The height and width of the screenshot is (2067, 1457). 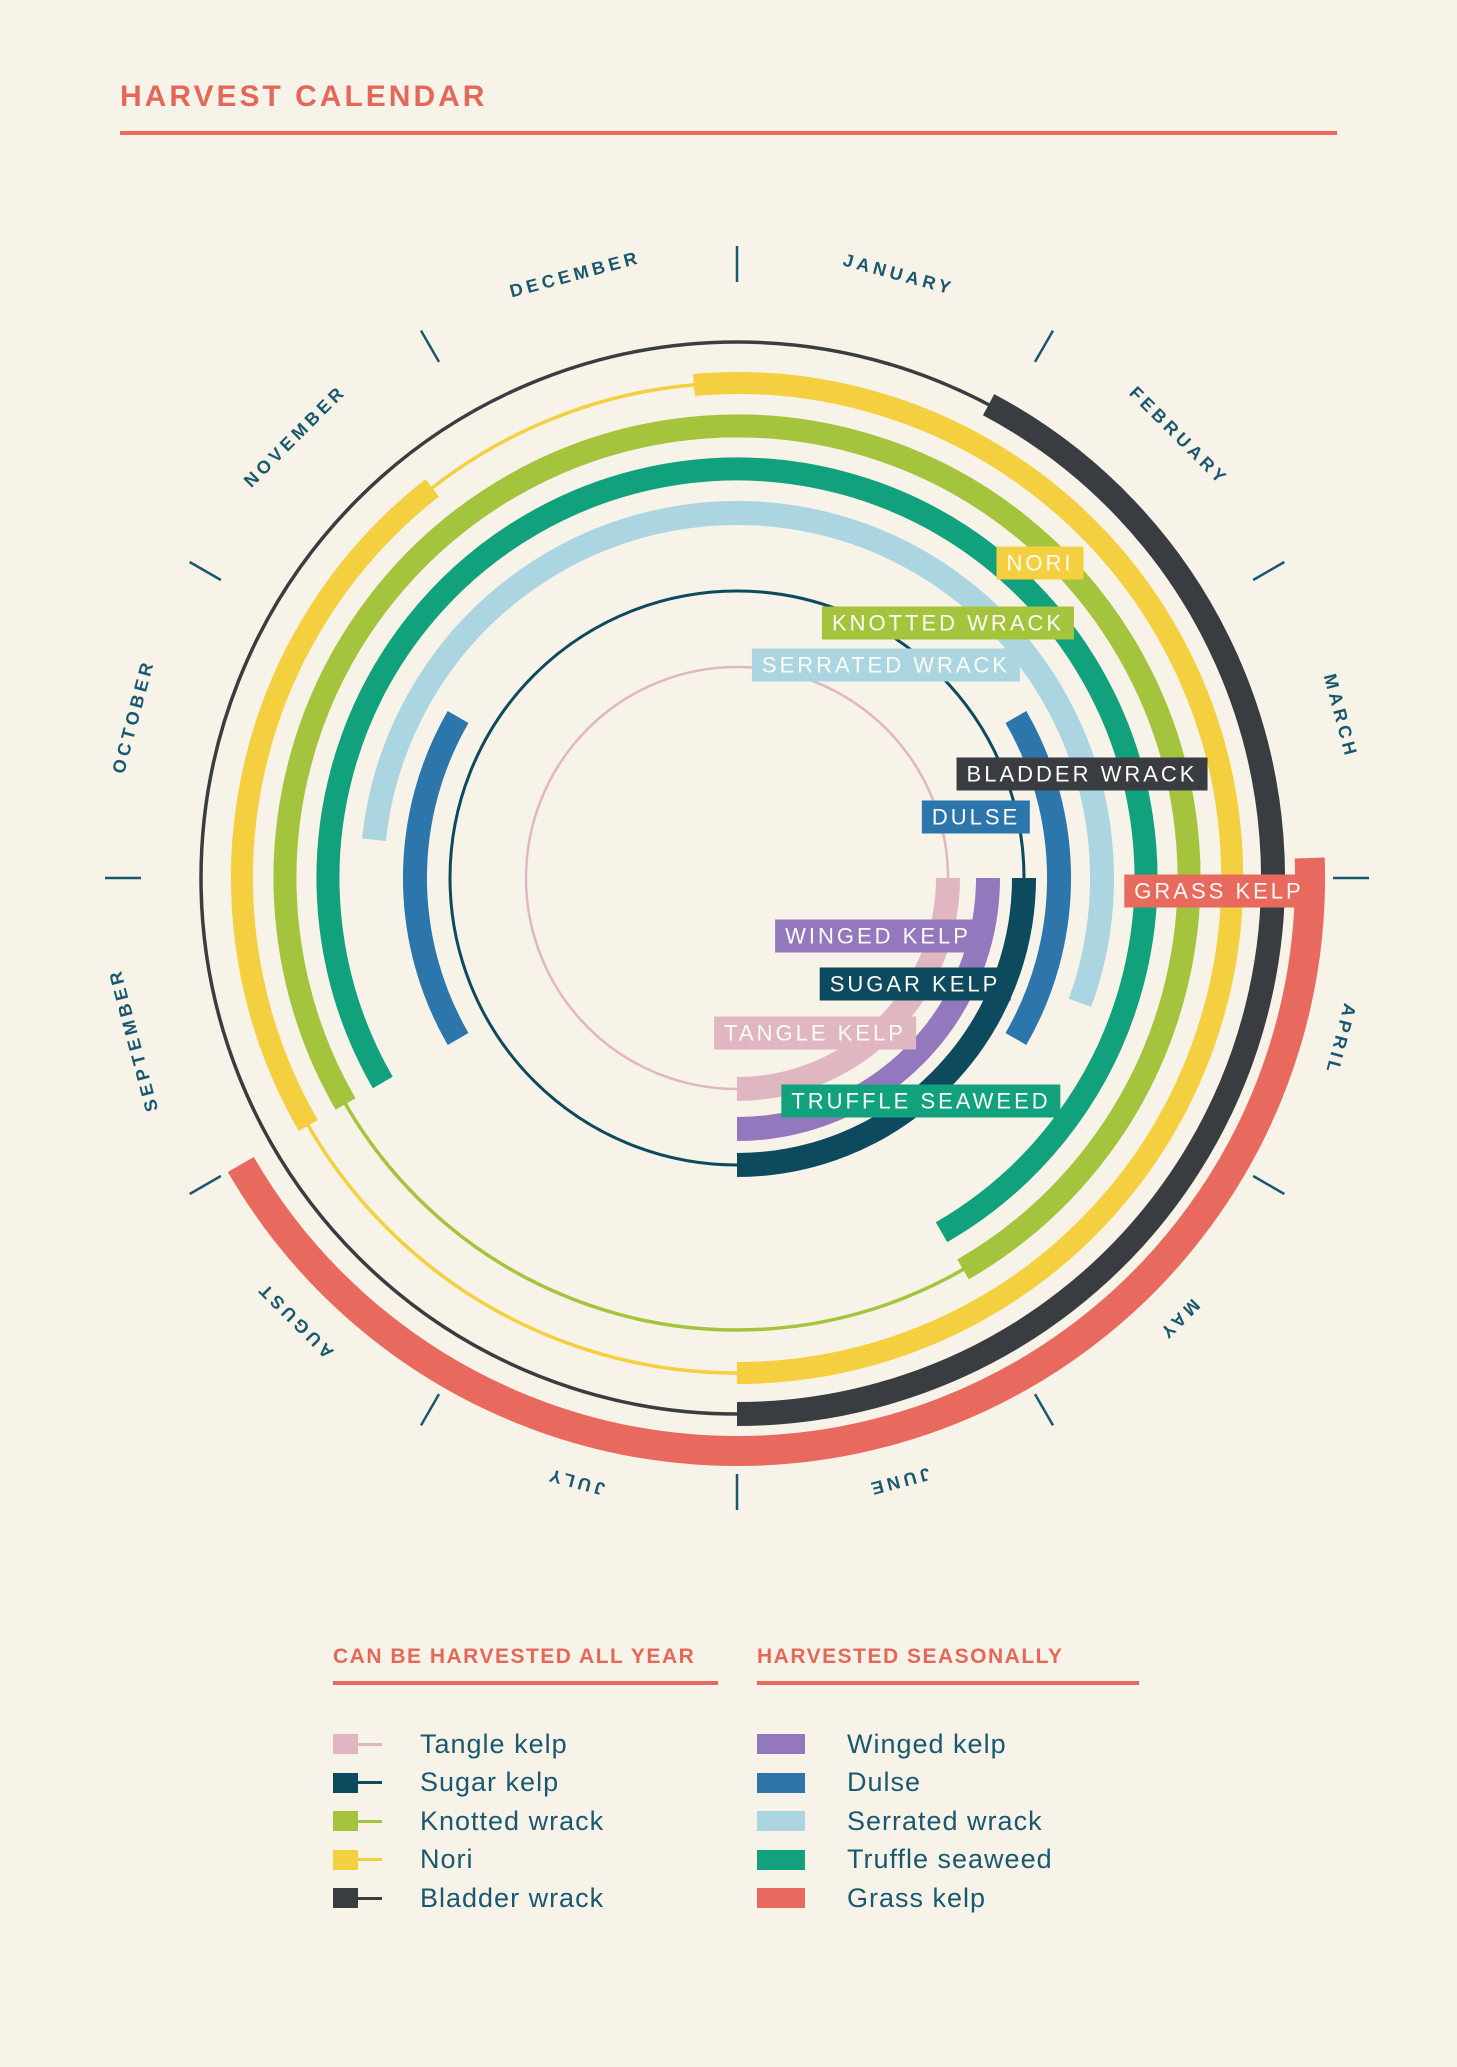 What do you see at coordinates (898, 1482) in the screenshot?
I see `month-label-june: JUNE` at bounding box center [898, 1482].